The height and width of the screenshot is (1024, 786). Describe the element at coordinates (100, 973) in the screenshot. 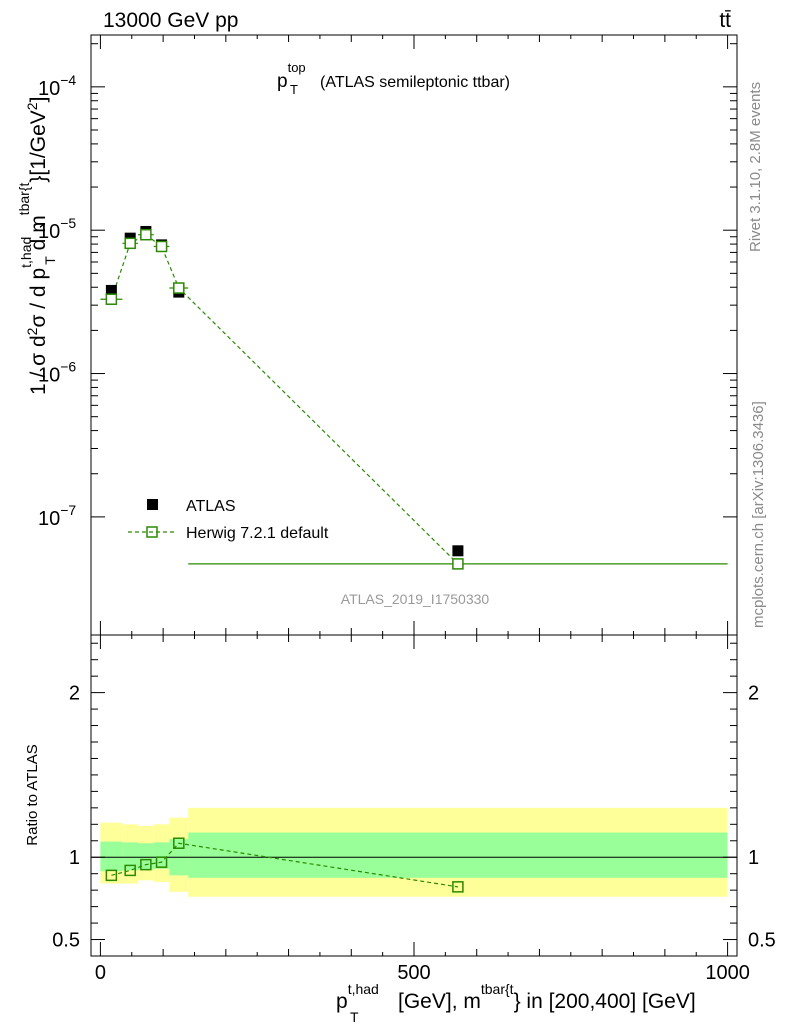

I see `x-tick-label: 0` at that location.